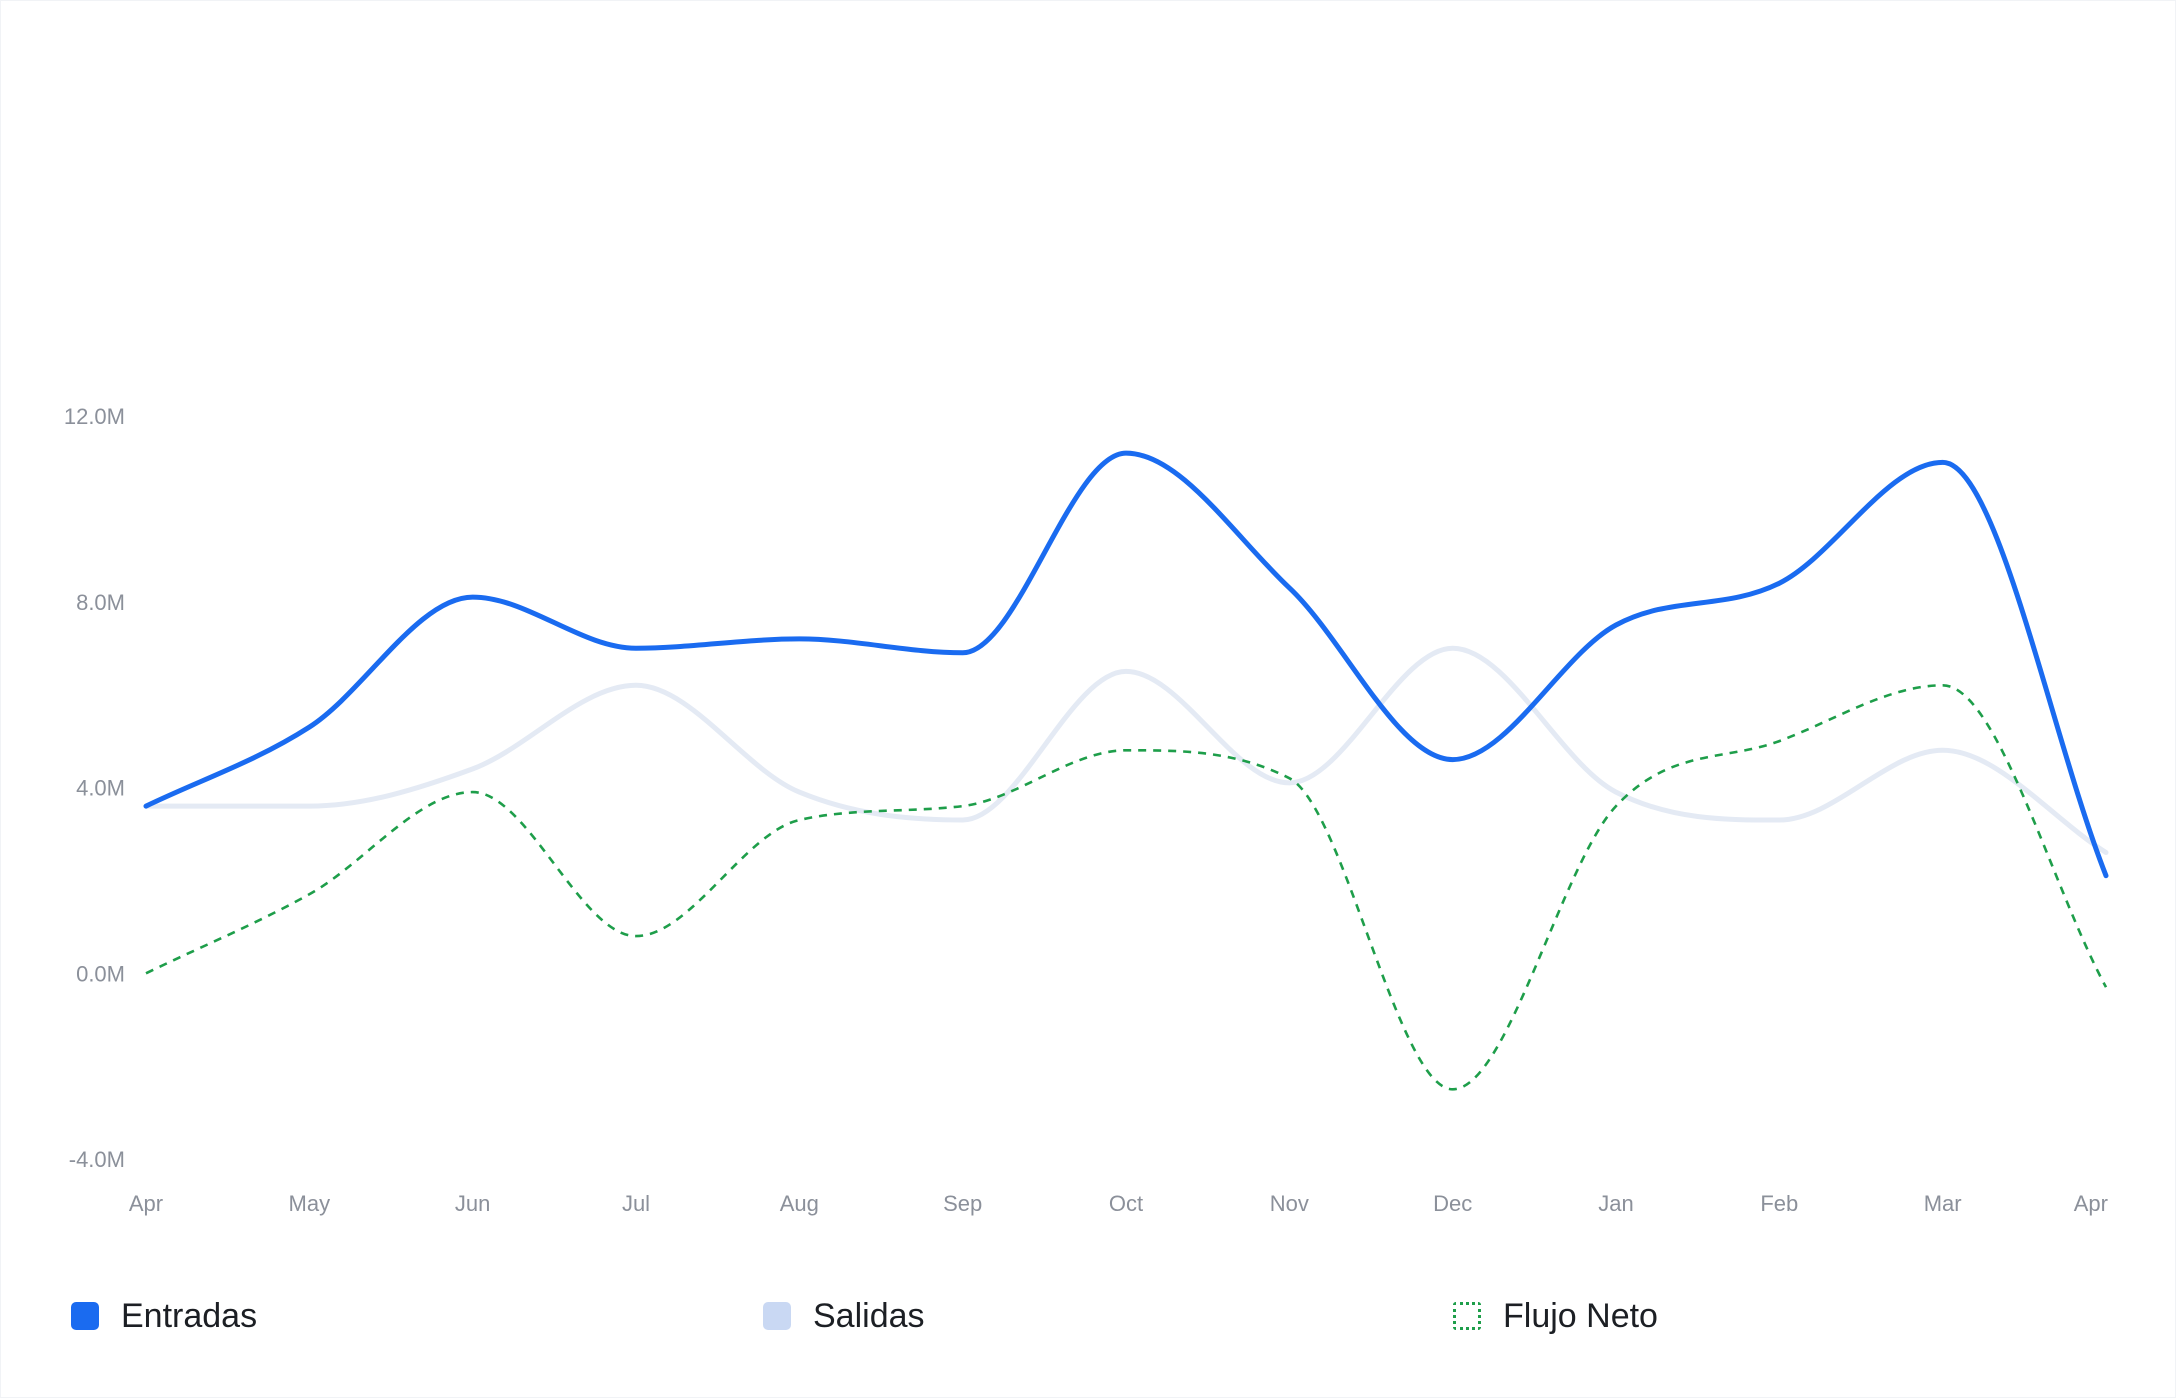  What do you see at coordinates (1580, 1315) in the screenshot?
I see `legend-label-flujo-neto: Flujo Neto` at bounding box center [1580, 1315].